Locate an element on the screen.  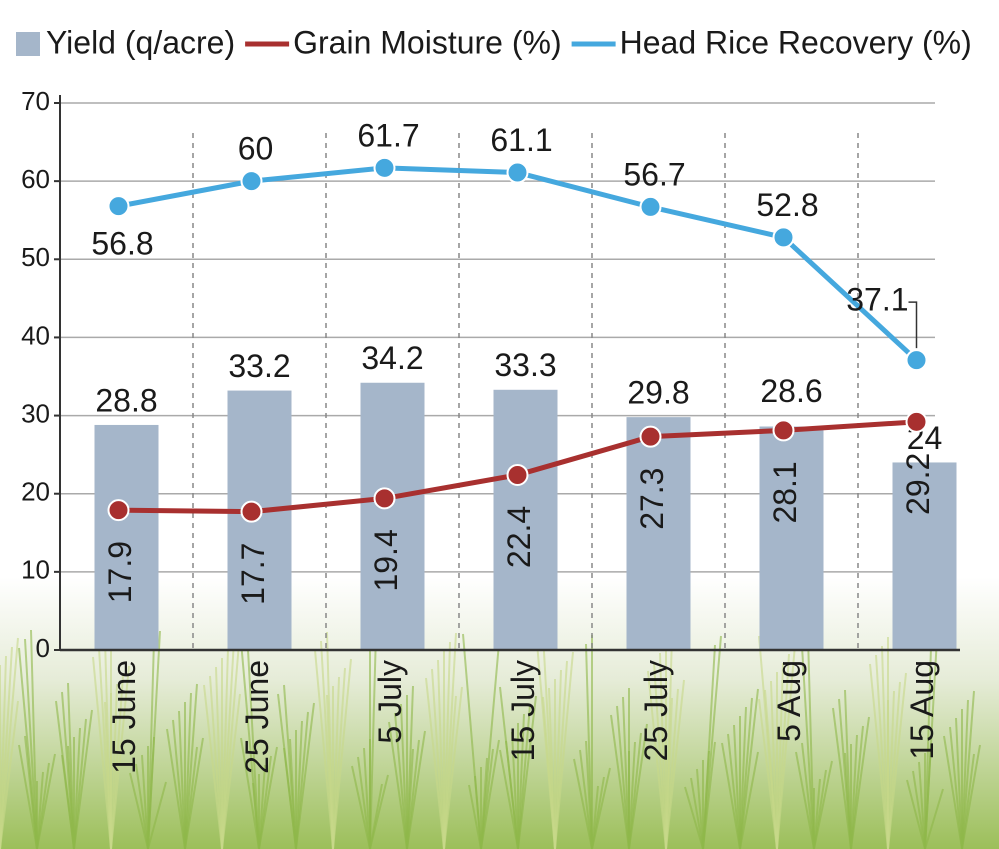
x-tick-label: 5 Aug is located at coordinates (789, 701).